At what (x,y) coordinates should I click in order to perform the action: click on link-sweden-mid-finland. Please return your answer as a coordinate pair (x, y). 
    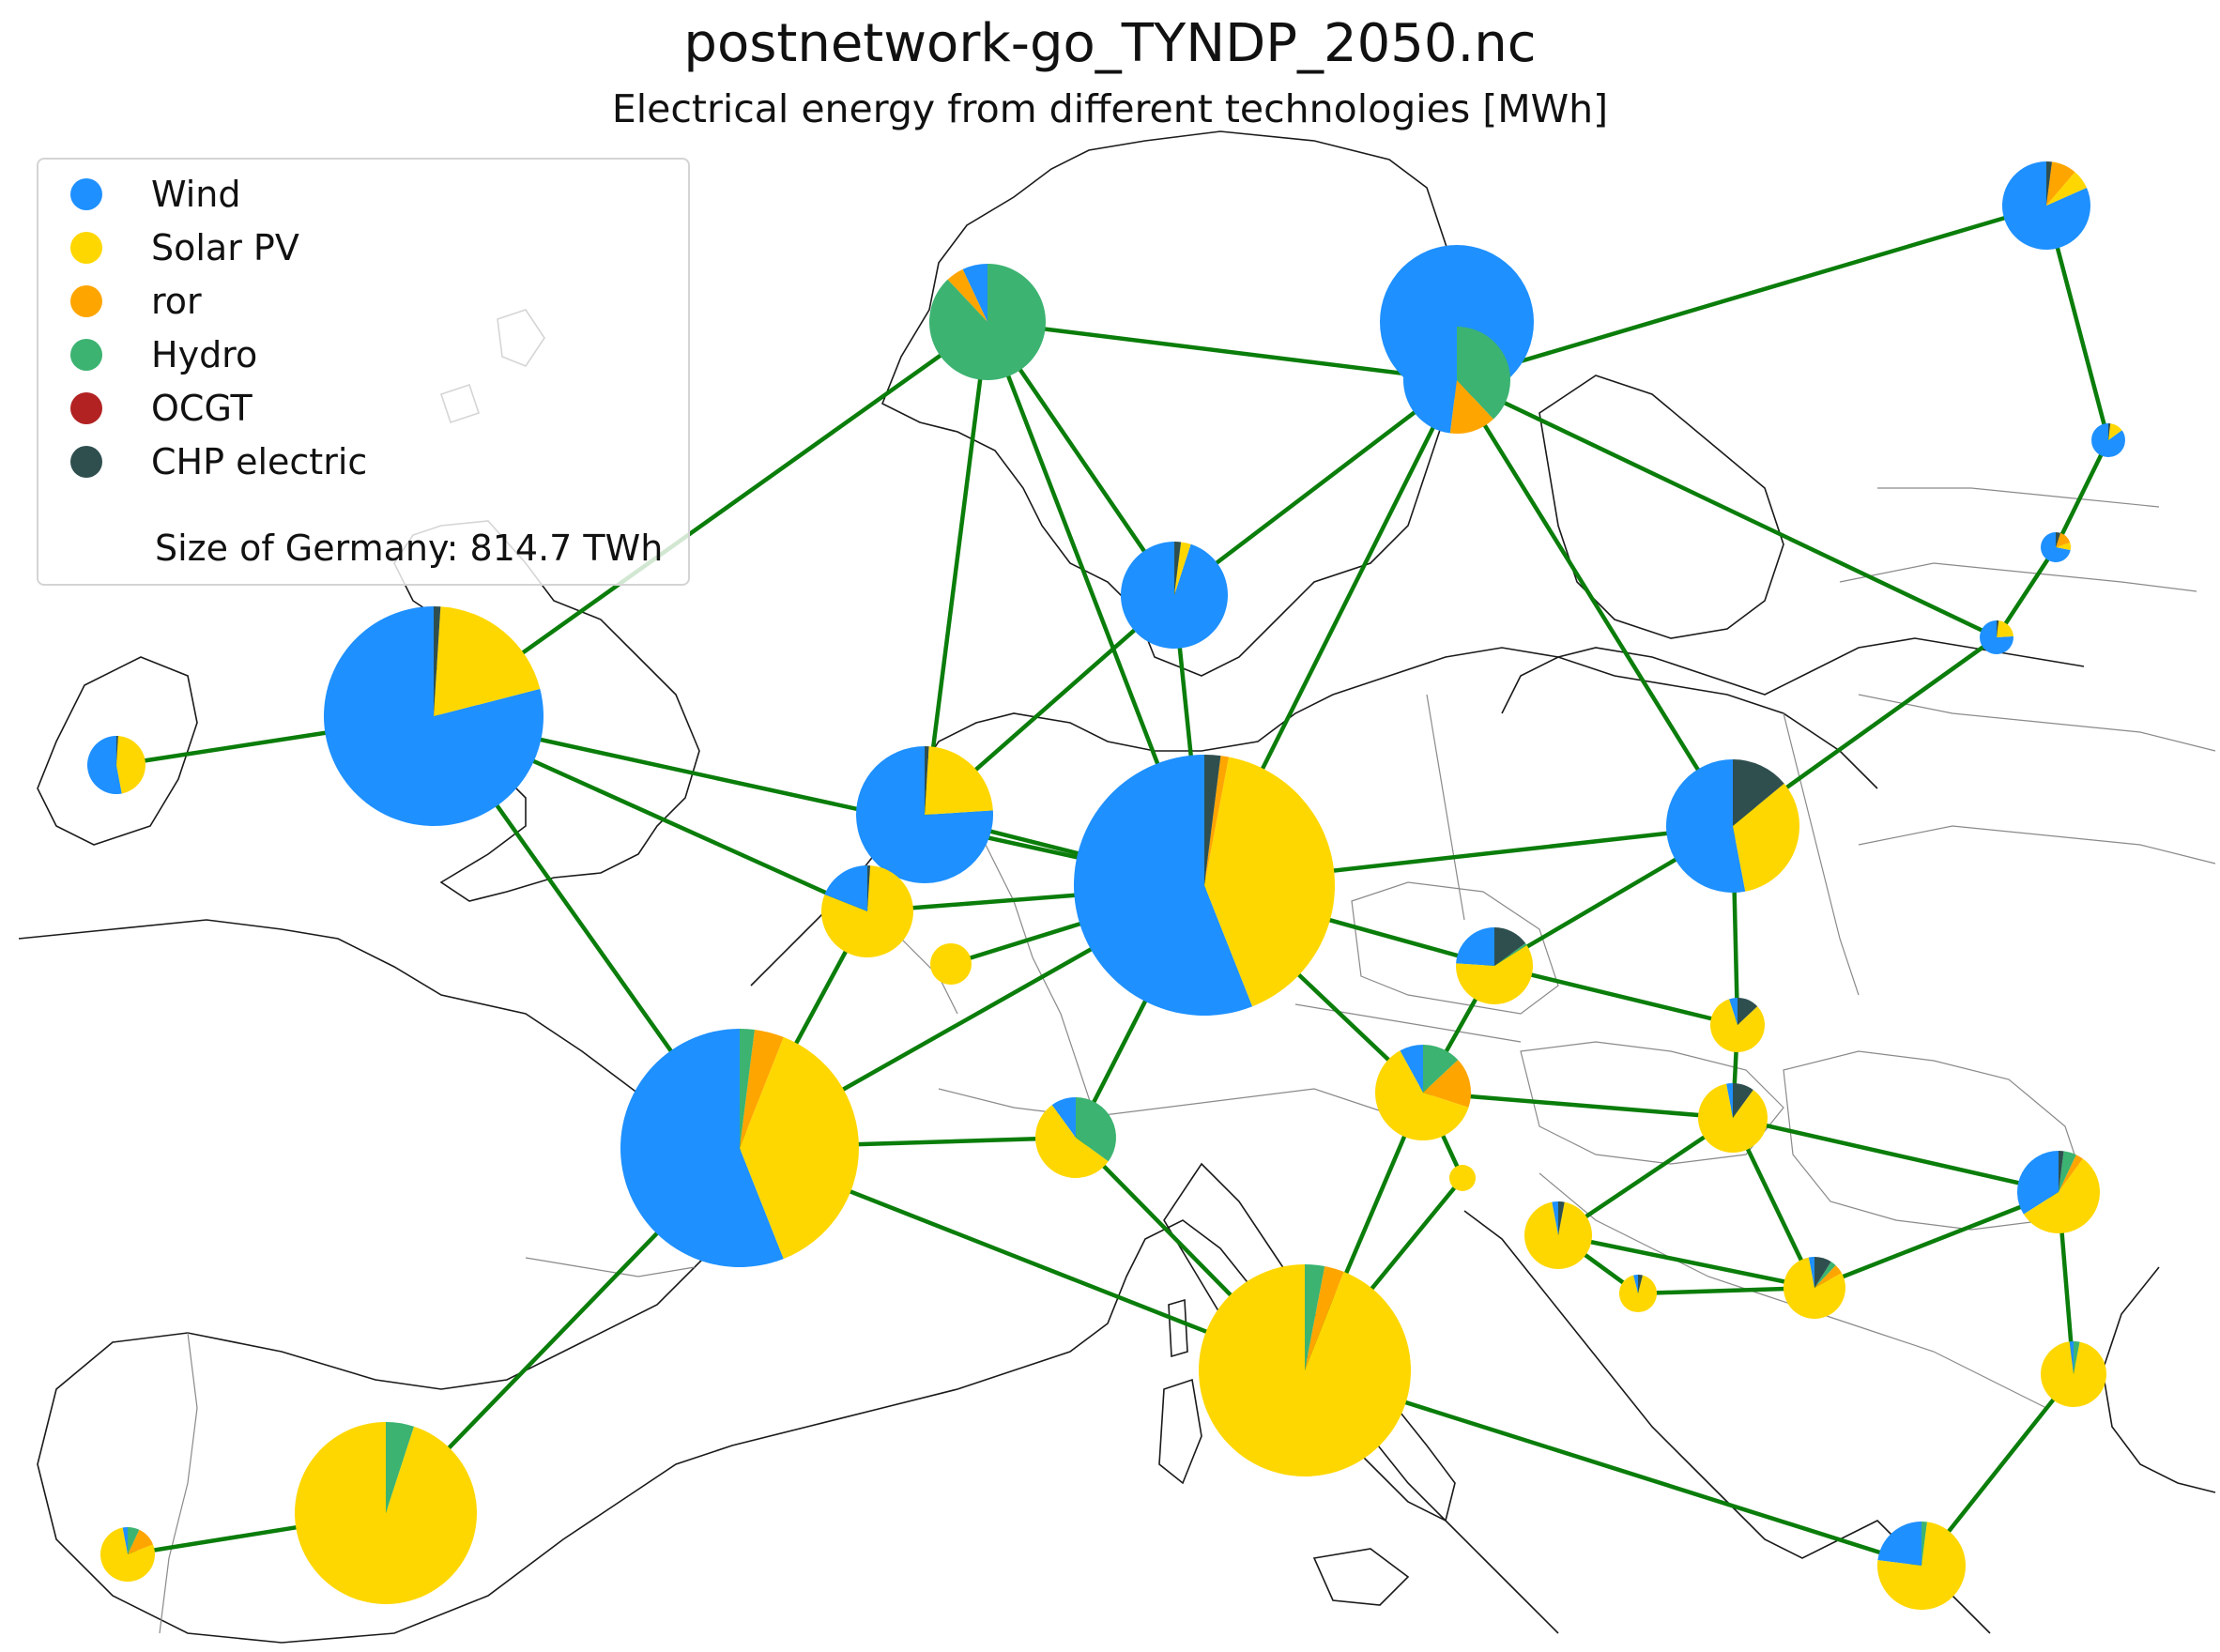
    Looking at the image, I should click on (1751, 293).